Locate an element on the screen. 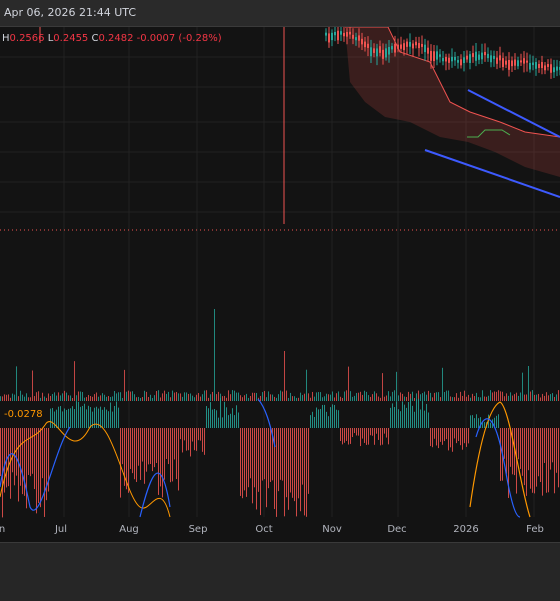 This screenshot has width=560, height=601. time-axis-label: 2026 is located at coordinates (466, 529).